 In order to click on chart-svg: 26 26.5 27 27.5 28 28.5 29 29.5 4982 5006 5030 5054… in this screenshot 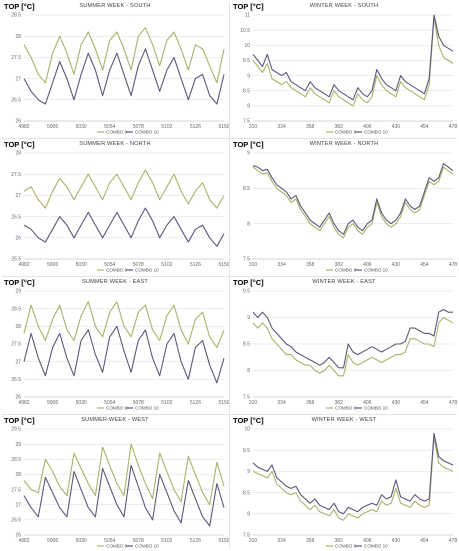, I will do `click(120, 488)`.